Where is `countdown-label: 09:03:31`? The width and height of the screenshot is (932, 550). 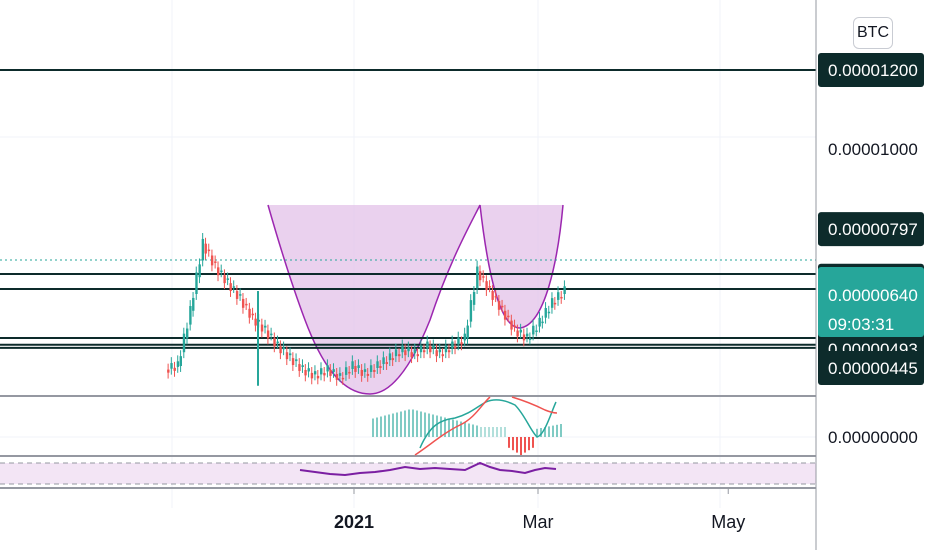
countdown-label: 09:03:31 is located at coordinates (861, 324).